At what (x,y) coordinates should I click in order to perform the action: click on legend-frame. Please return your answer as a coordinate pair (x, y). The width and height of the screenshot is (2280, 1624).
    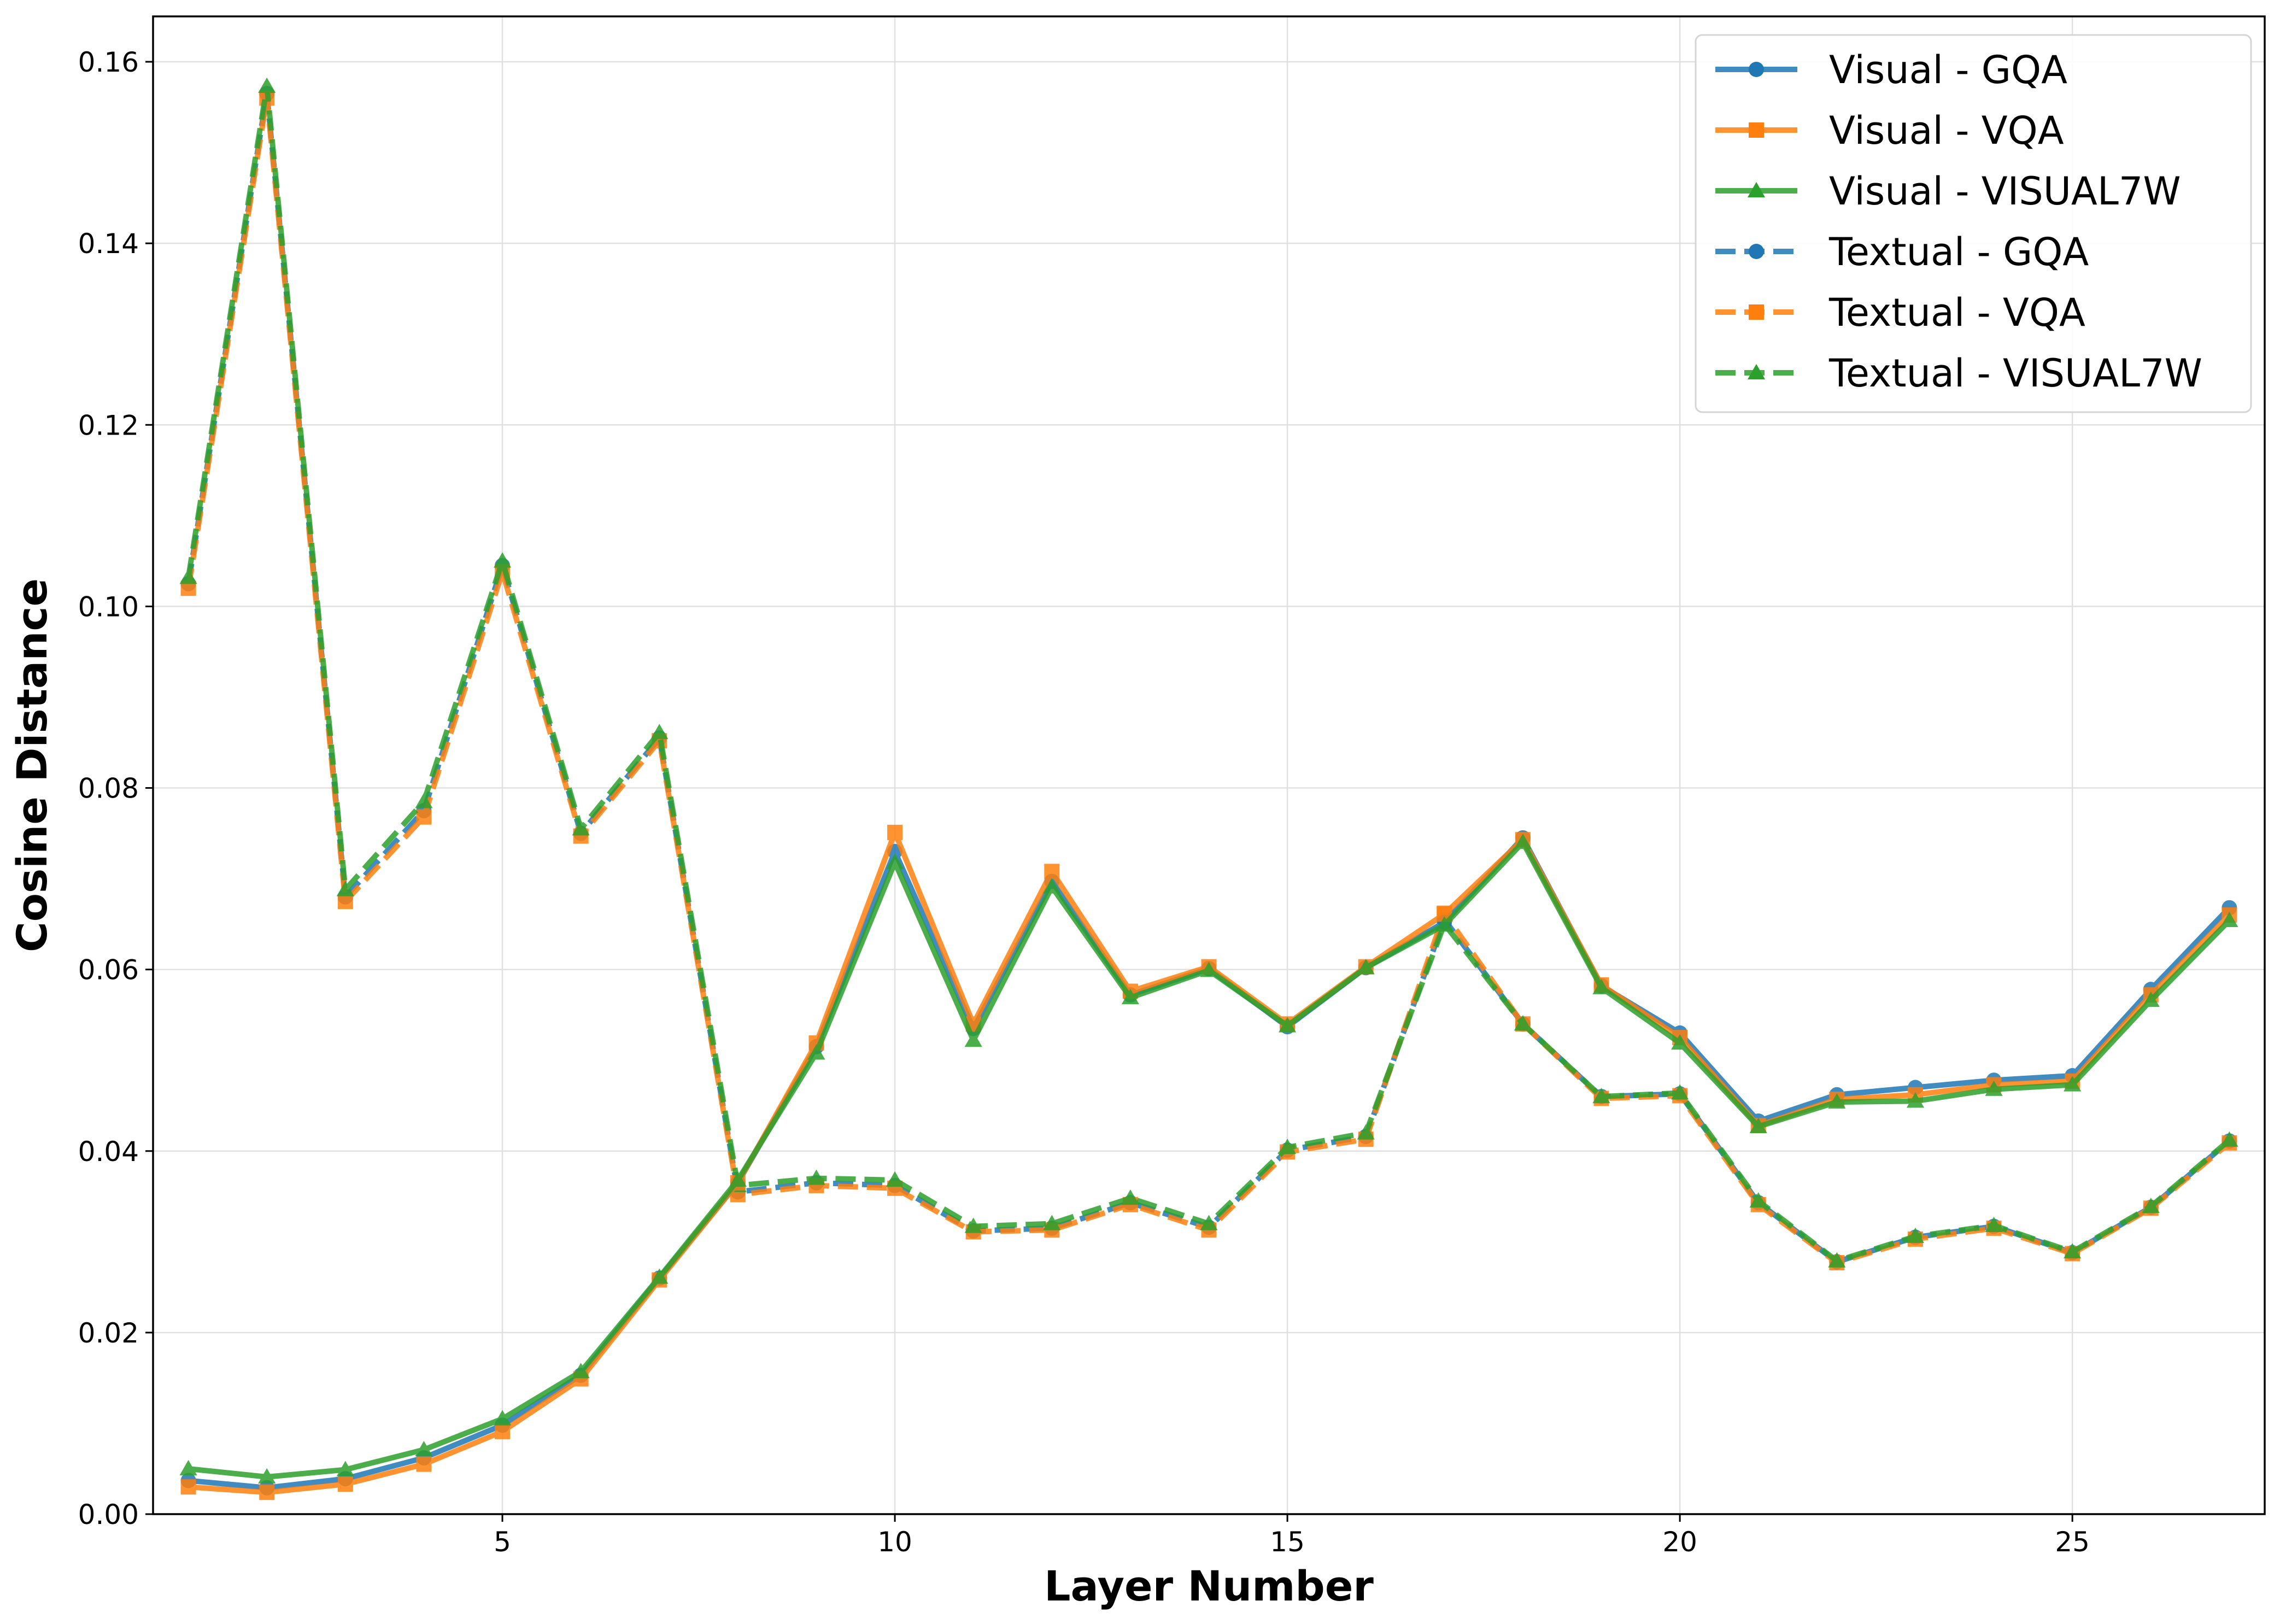
    Looking at the image, I should click on (1974, 223).